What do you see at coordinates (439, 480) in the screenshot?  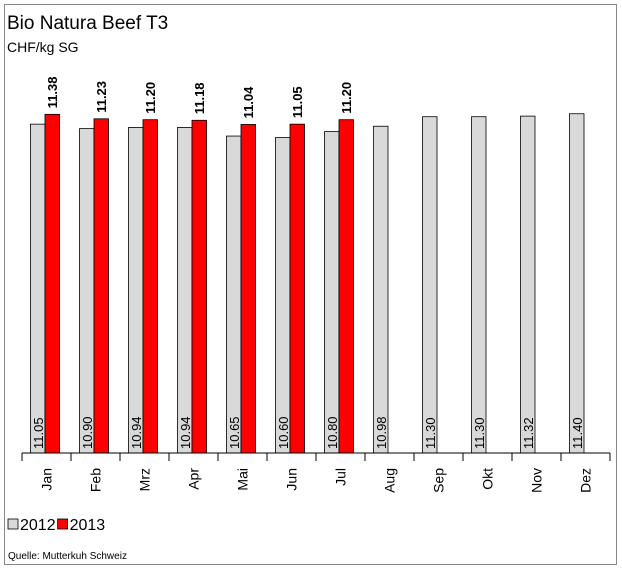 I see `x-tick-label: Sep` at bounding box center [439, 480].